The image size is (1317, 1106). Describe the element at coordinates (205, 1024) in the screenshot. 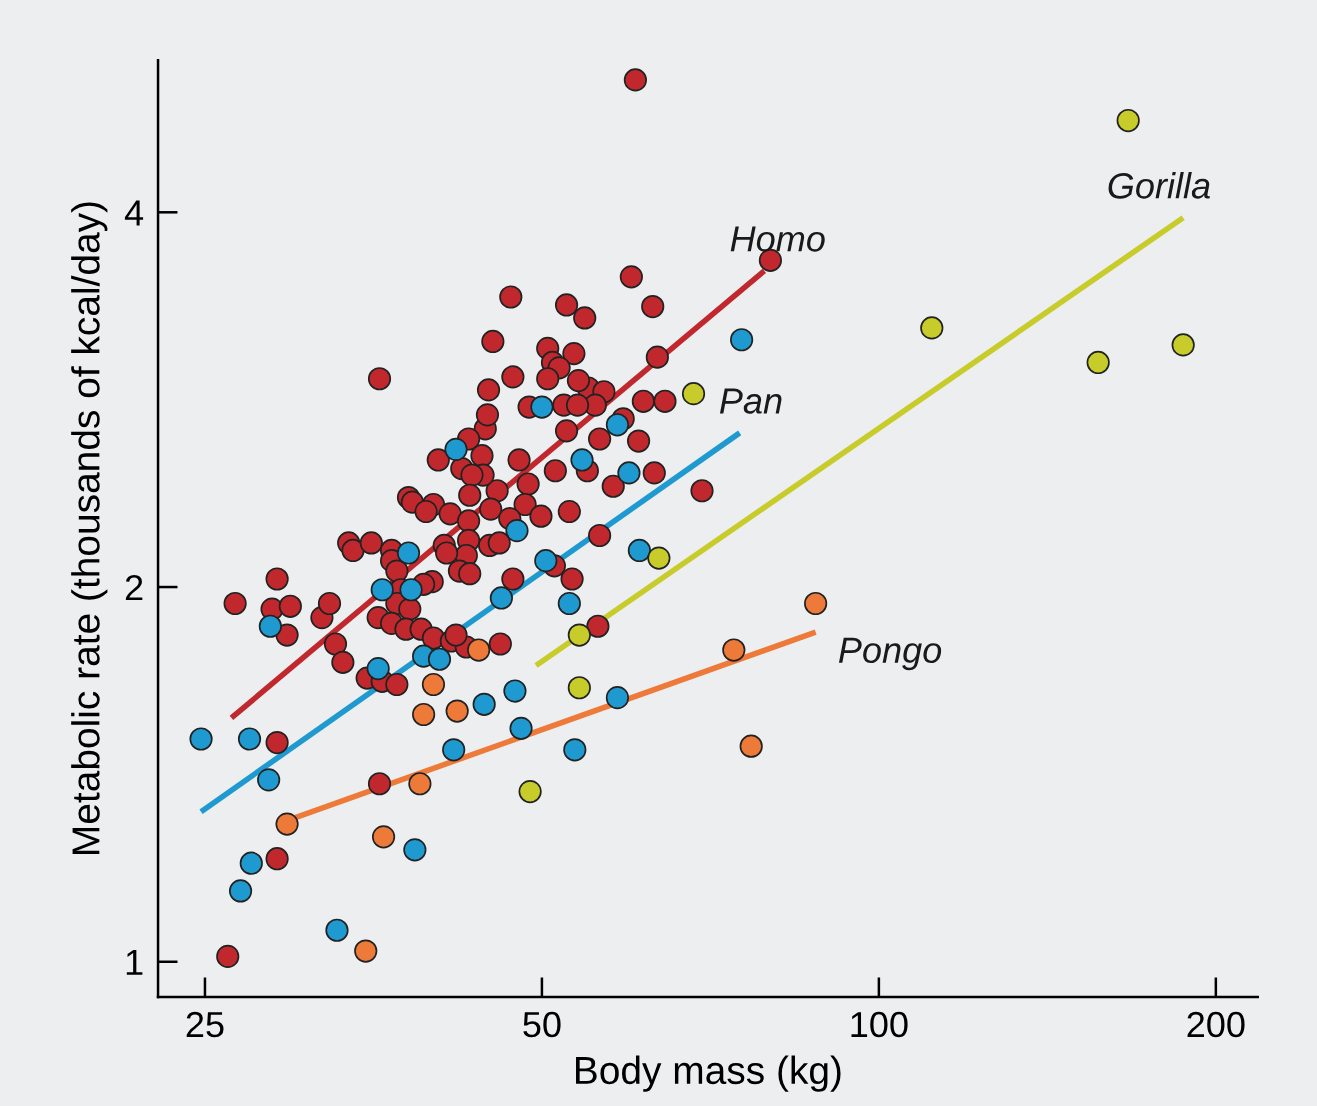

I see `x-tick-label: 25` at that location.